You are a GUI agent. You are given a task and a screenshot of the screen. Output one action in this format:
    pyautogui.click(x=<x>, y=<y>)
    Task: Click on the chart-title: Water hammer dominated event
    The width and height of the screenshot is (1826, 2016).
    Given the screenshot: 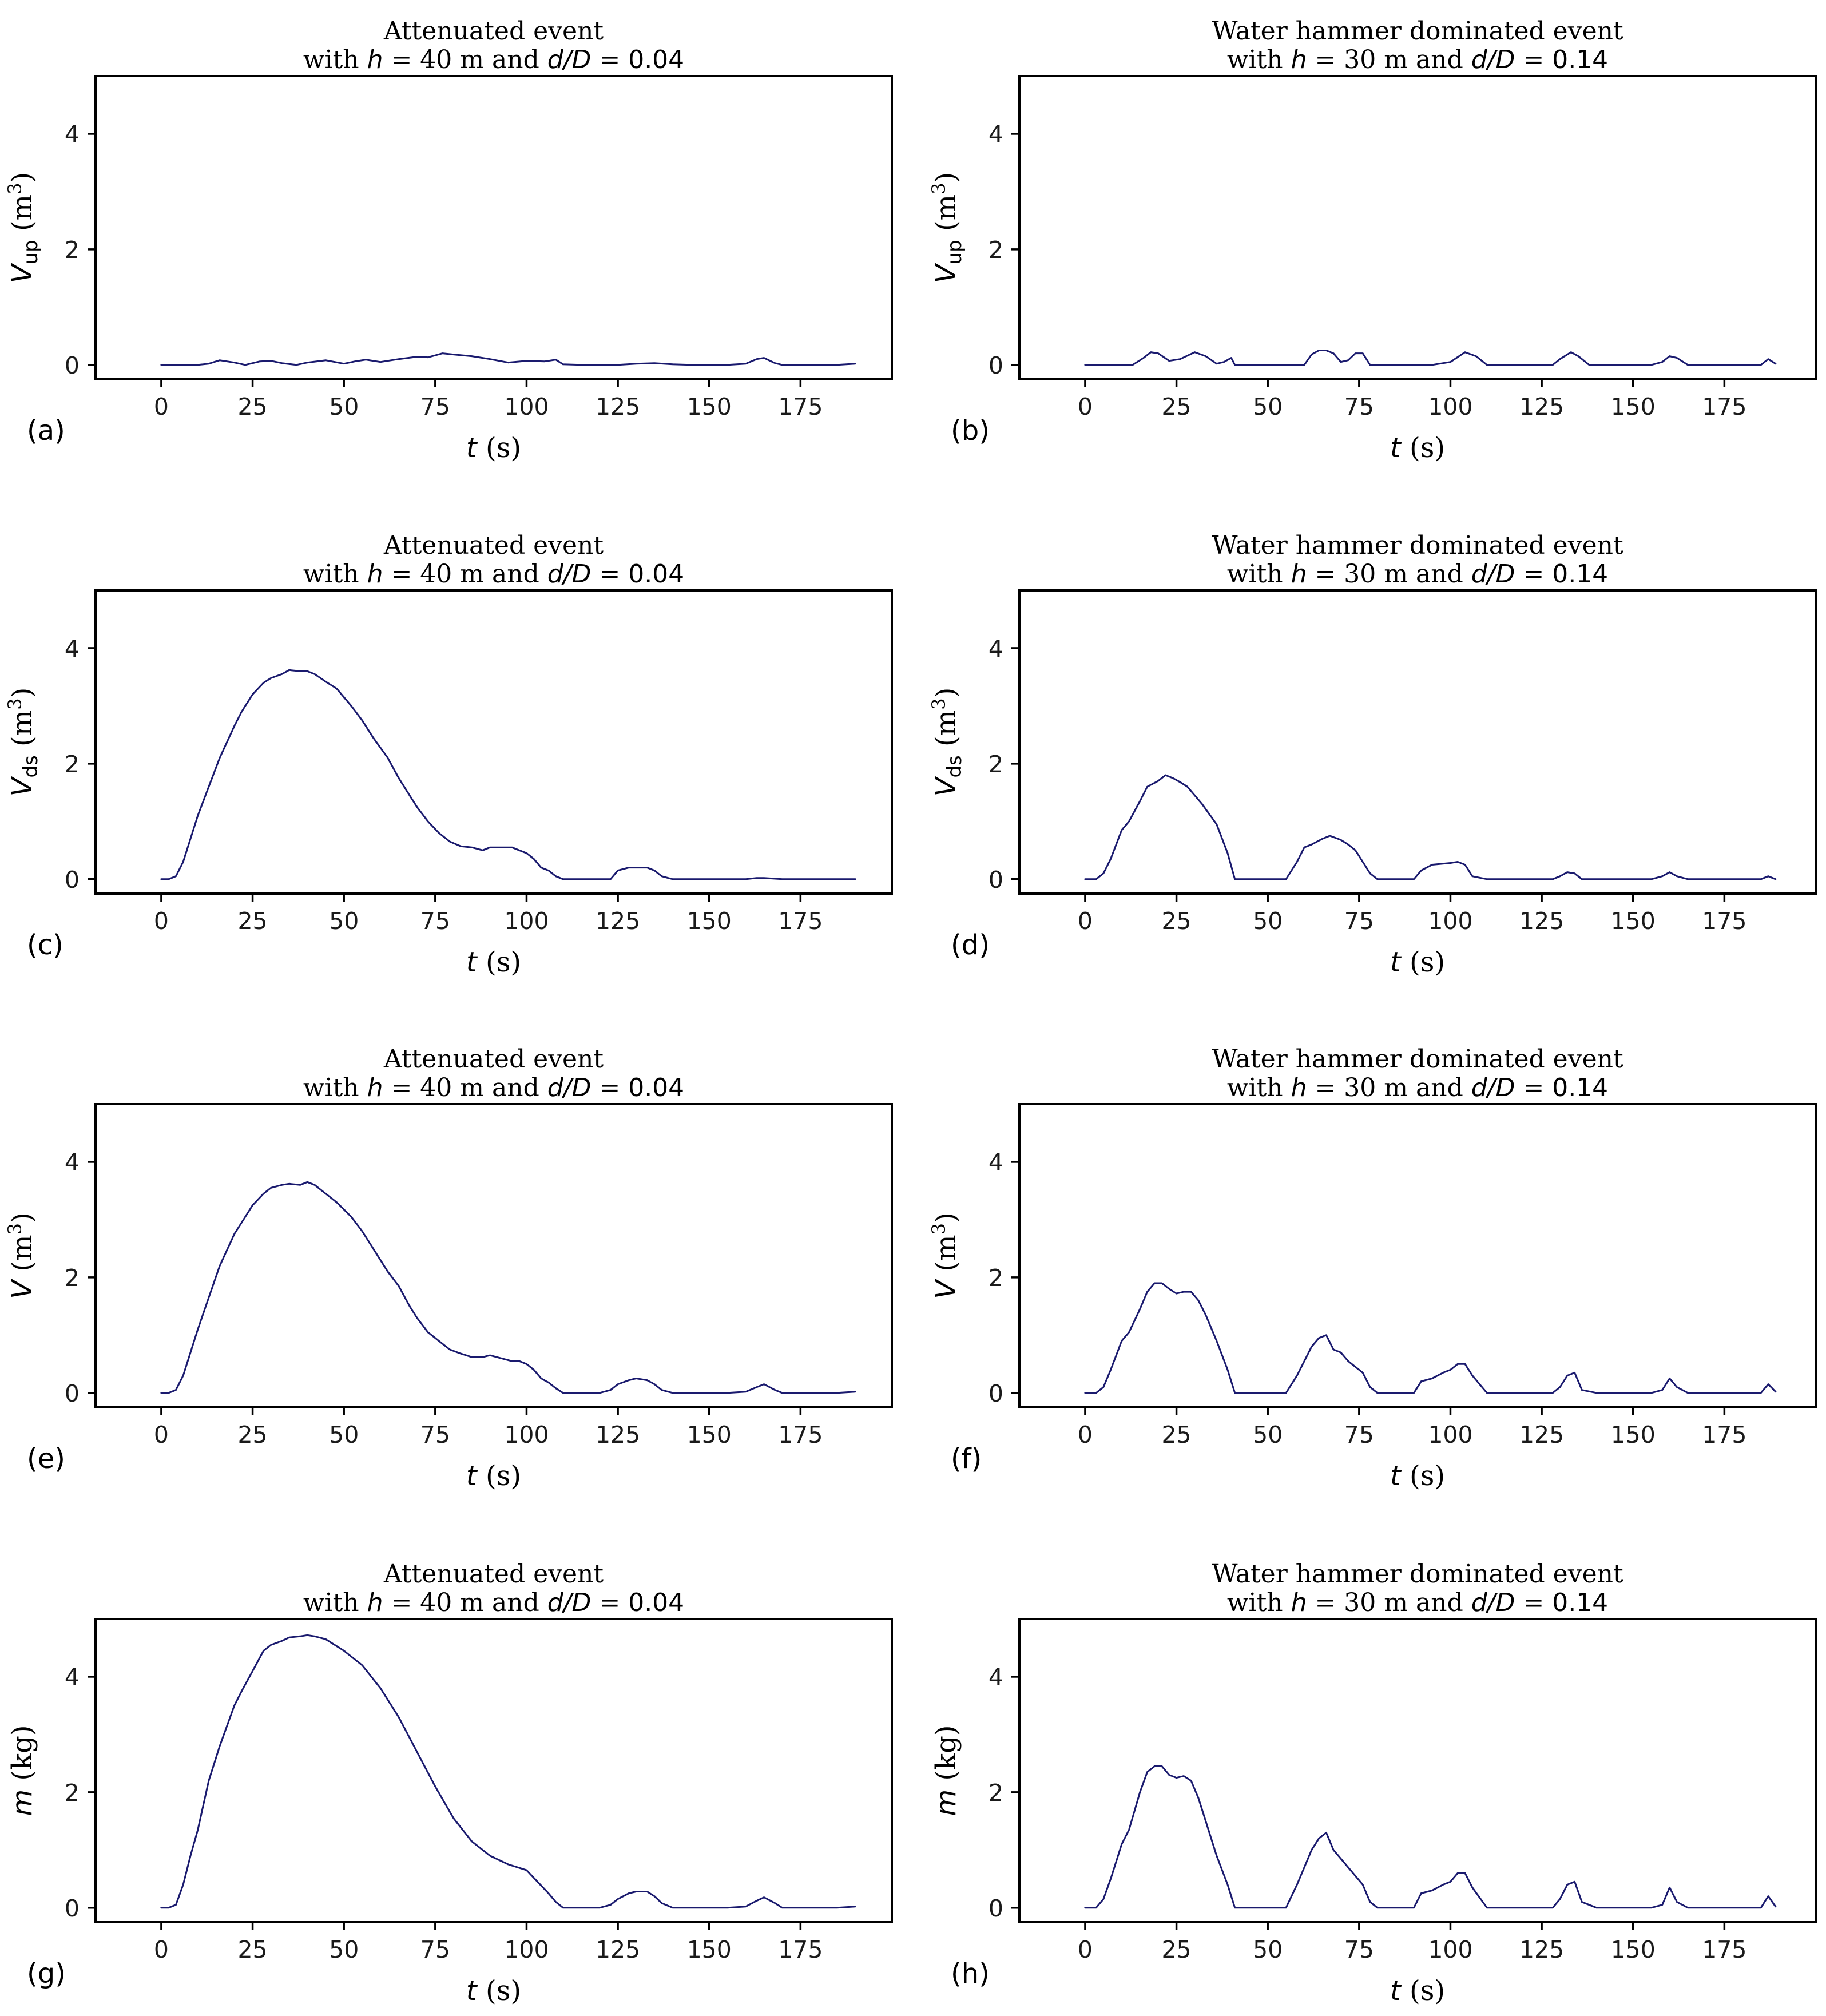 What is the action you would take?
    pyautogui.click(x=1417, y=545)
    